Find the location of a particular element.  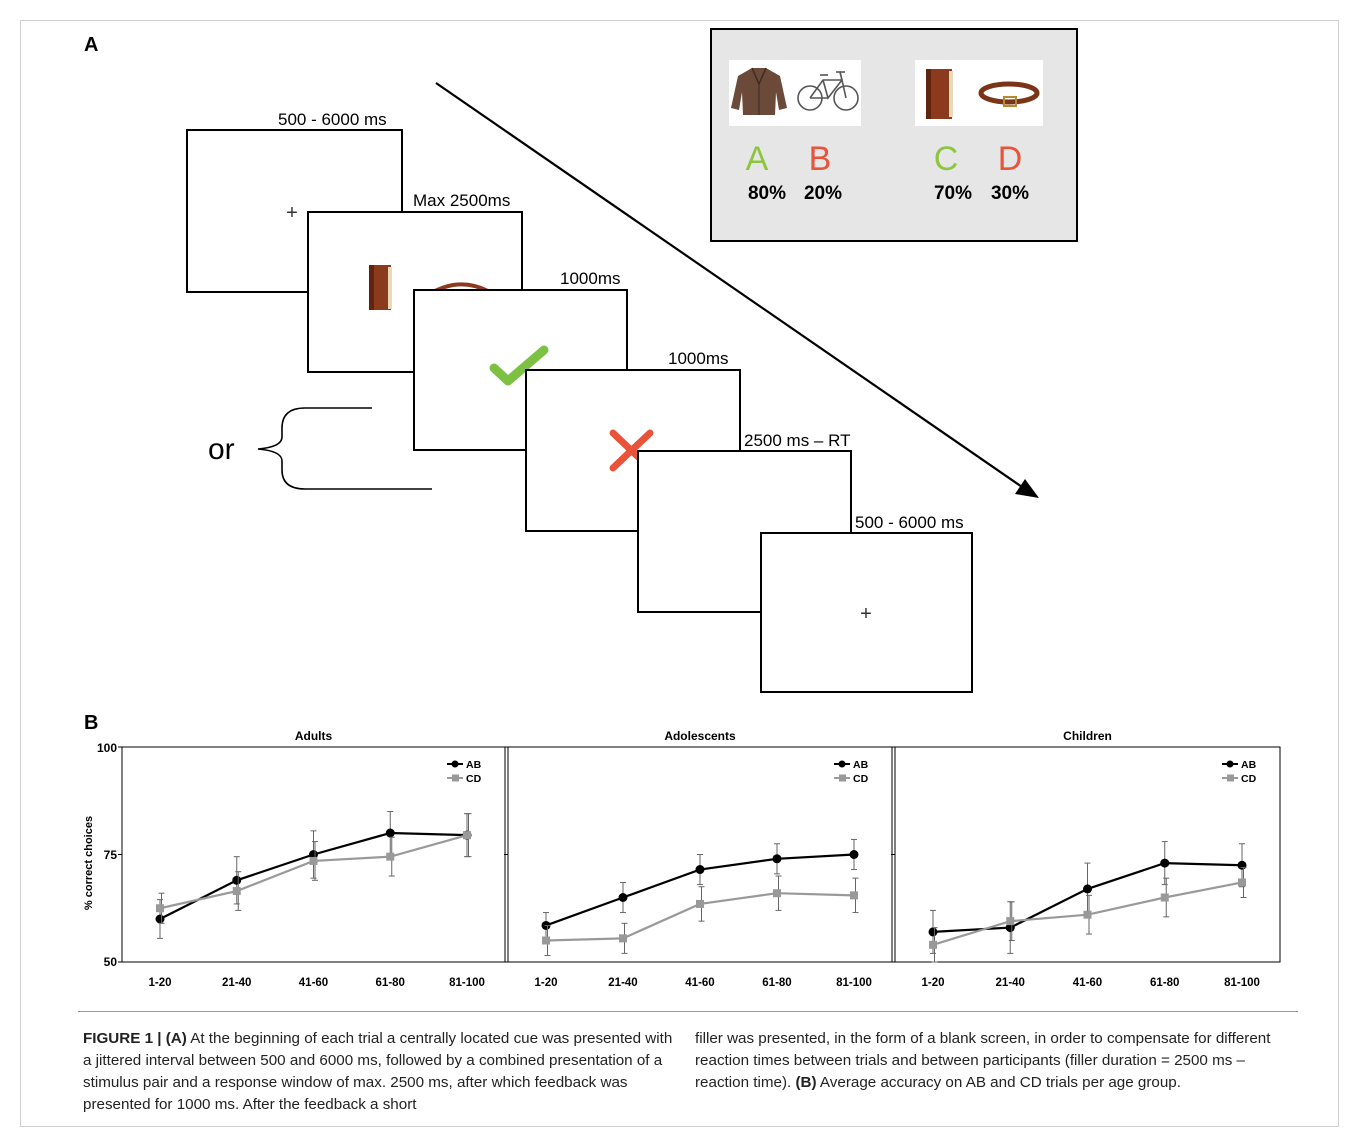

caption-divider is located at coordinates (688, 1011).